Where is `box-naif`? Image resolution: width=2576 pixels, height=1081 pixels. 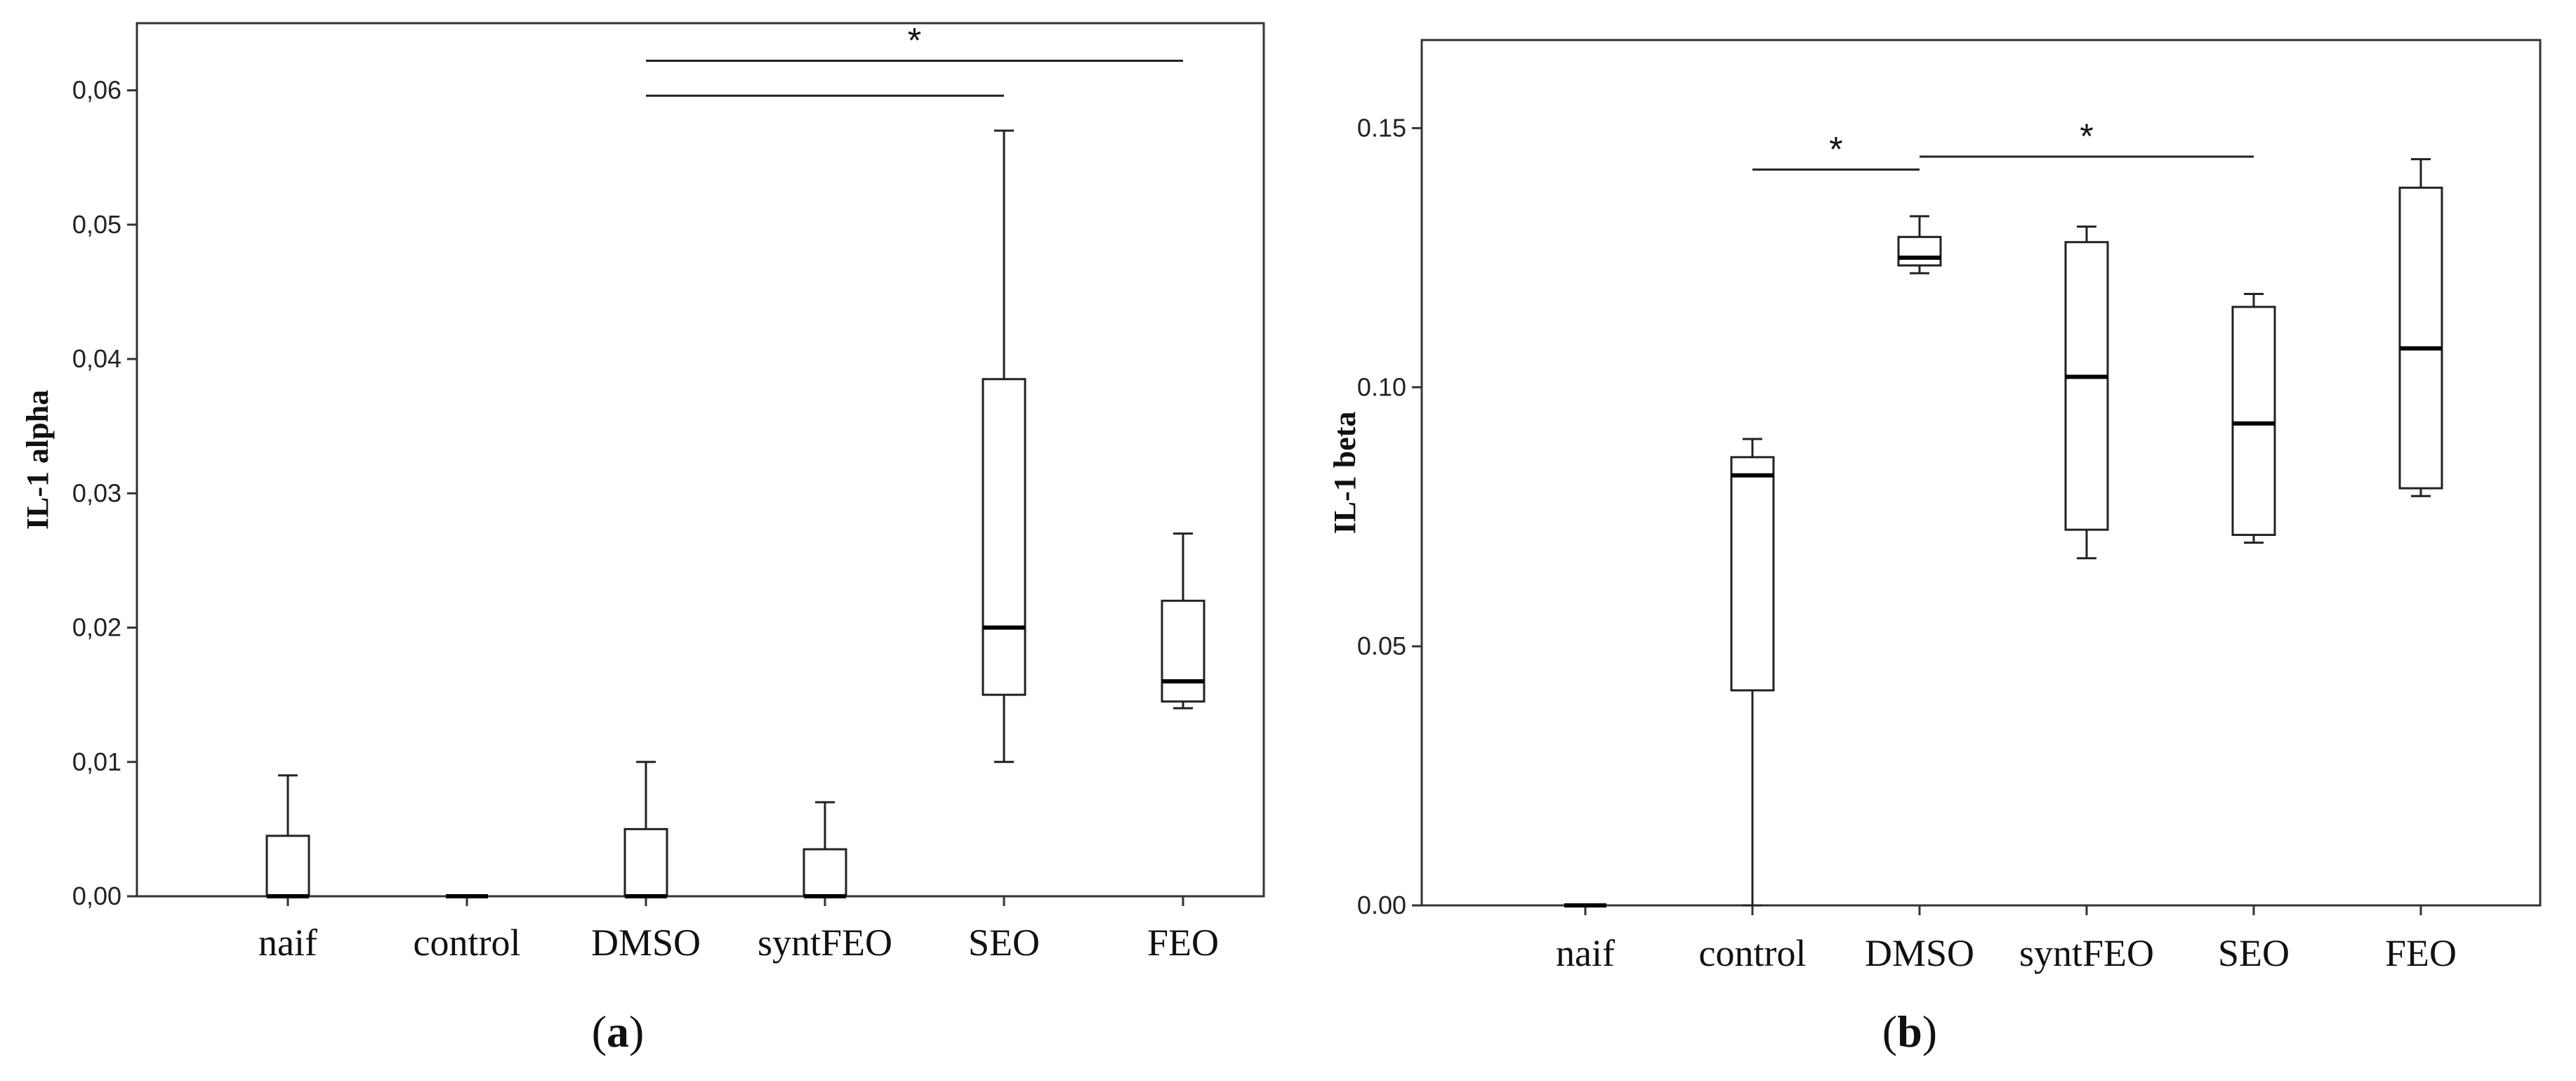 box-naif is located at coordinates (287, 836).